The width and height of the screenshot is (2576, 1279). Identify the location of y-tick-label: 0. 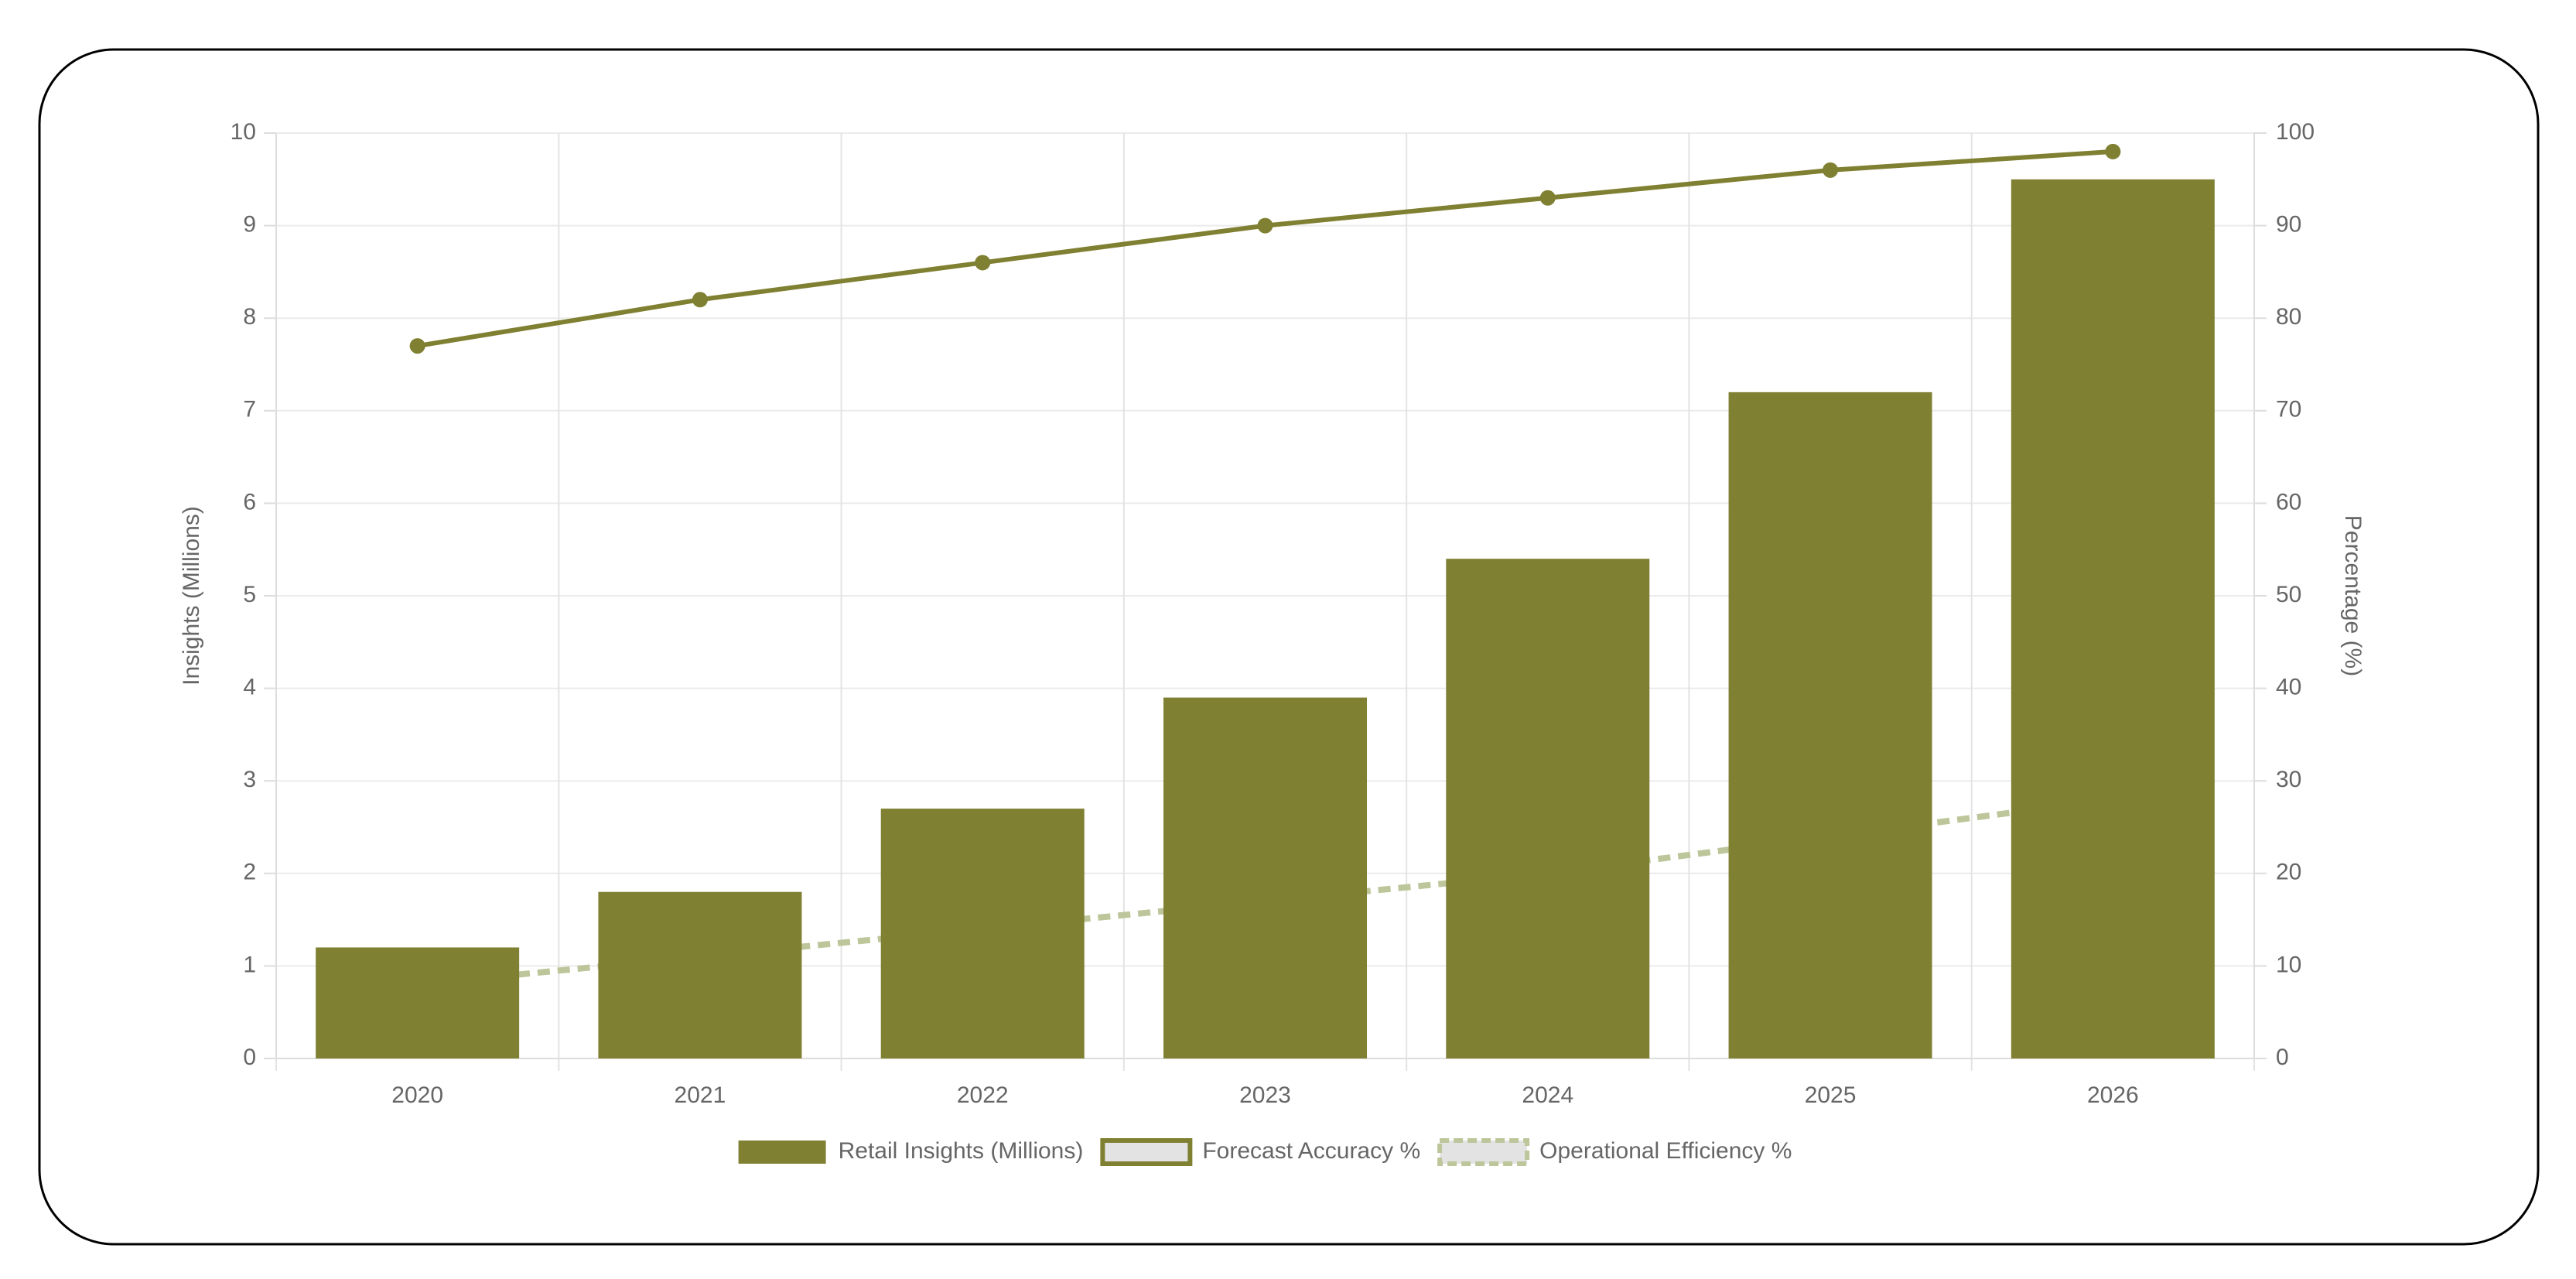
(250, 1057).